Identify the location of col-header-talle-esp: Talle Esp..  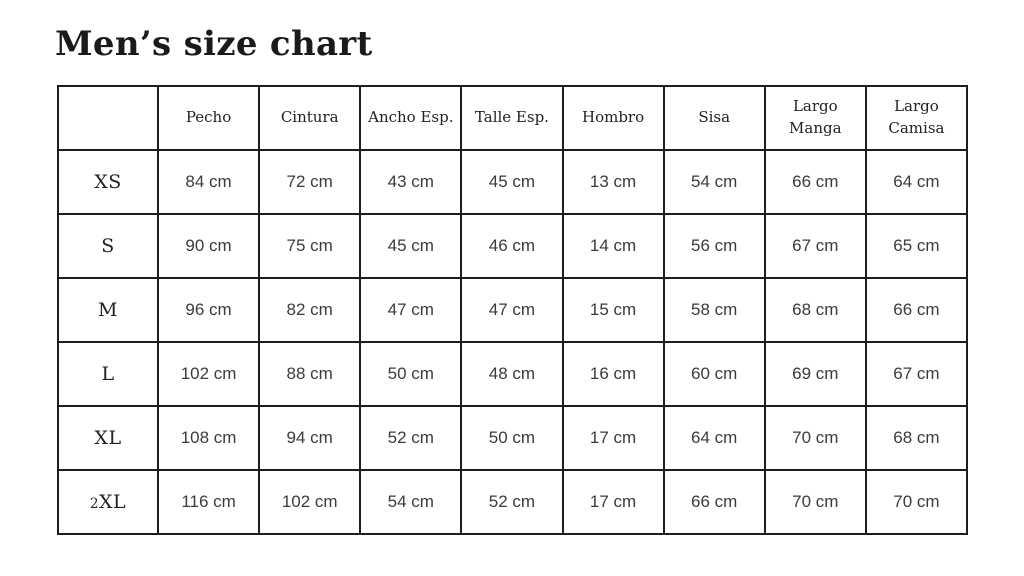
(512, 118).